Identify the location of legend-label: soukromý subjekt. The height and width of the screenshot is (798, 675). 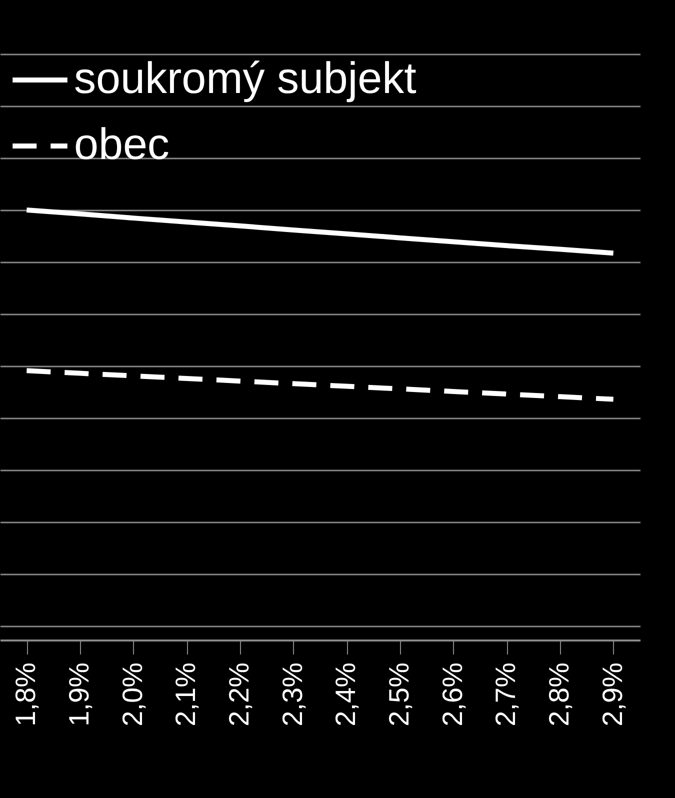
(245, 78).